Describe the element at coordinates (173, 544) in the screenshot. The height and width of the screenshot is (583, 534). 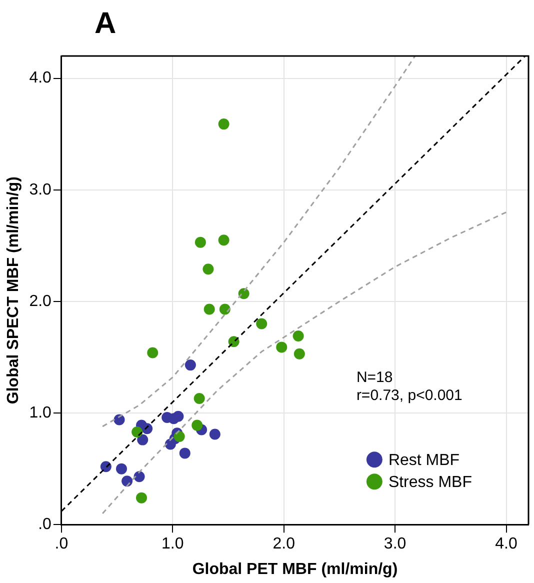
I see `x-tick-label: 1.0` at that location.